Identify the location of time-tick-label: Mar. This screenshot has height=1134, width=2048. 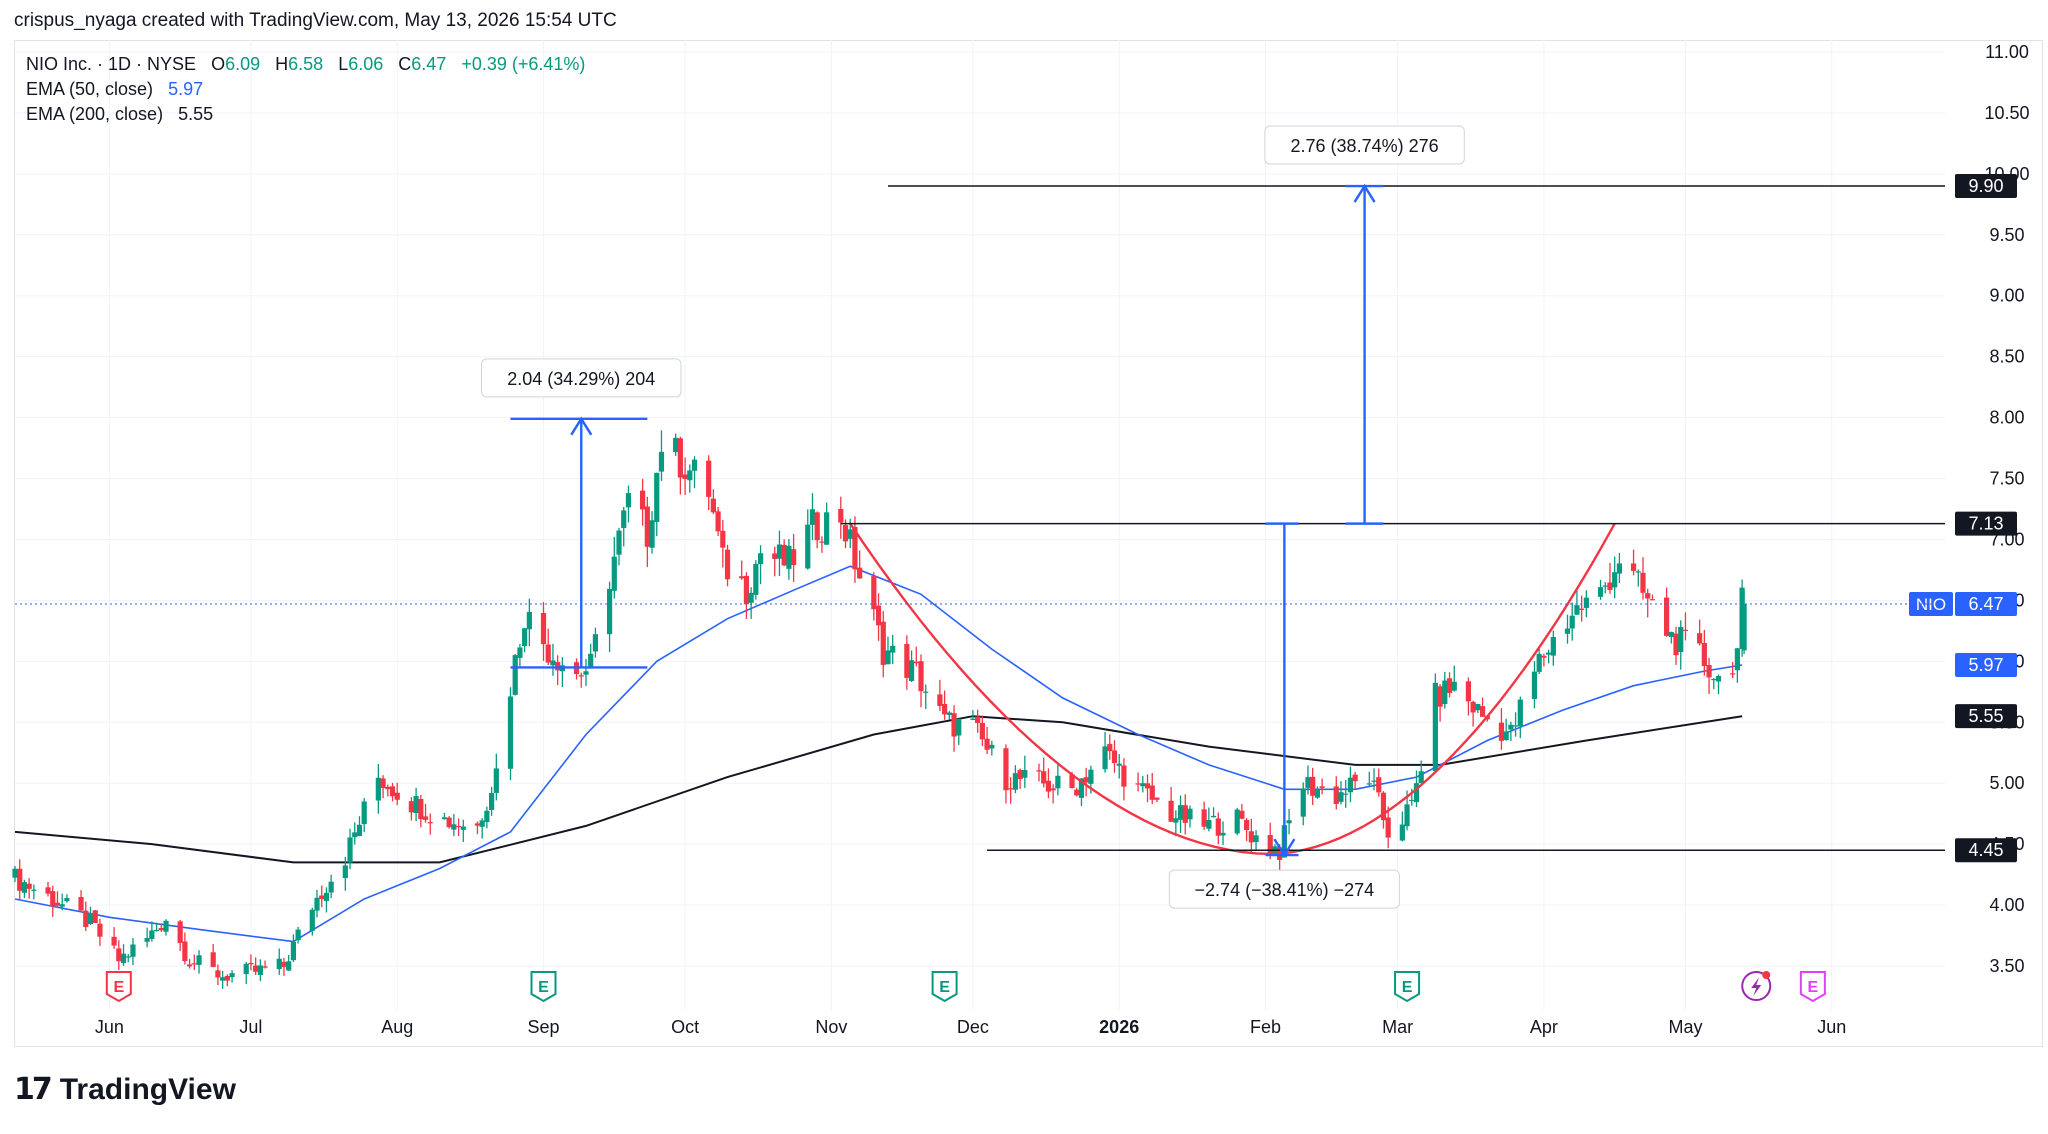
(1397, 1027).